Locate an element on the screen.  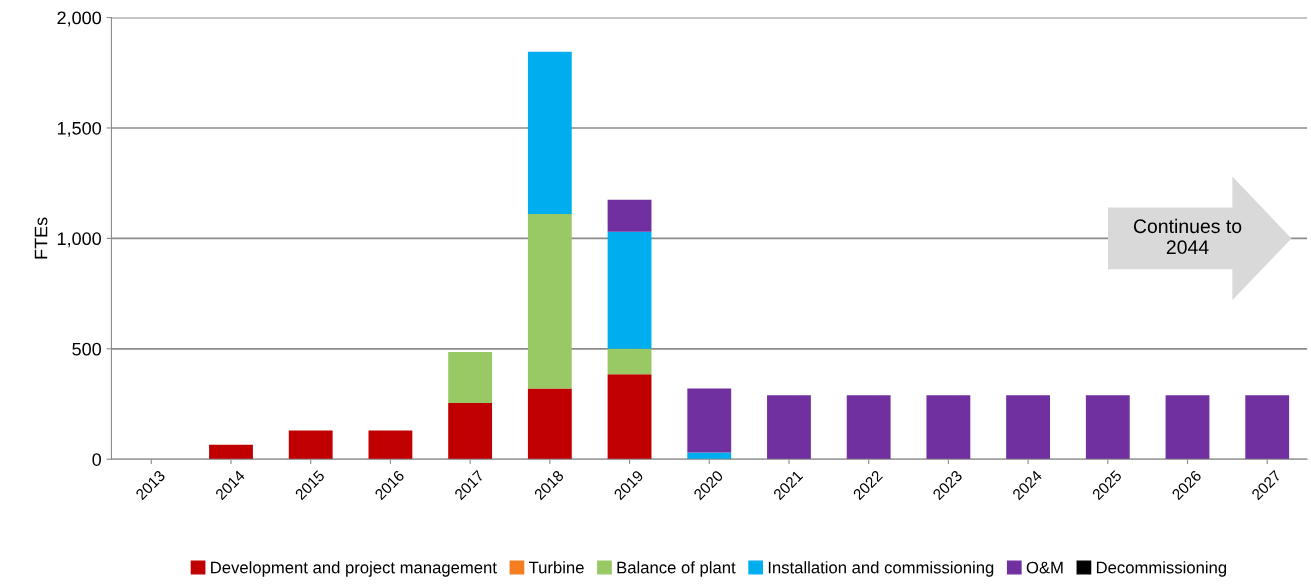
legend-label: O&M is located at coordinates (1044, 567).